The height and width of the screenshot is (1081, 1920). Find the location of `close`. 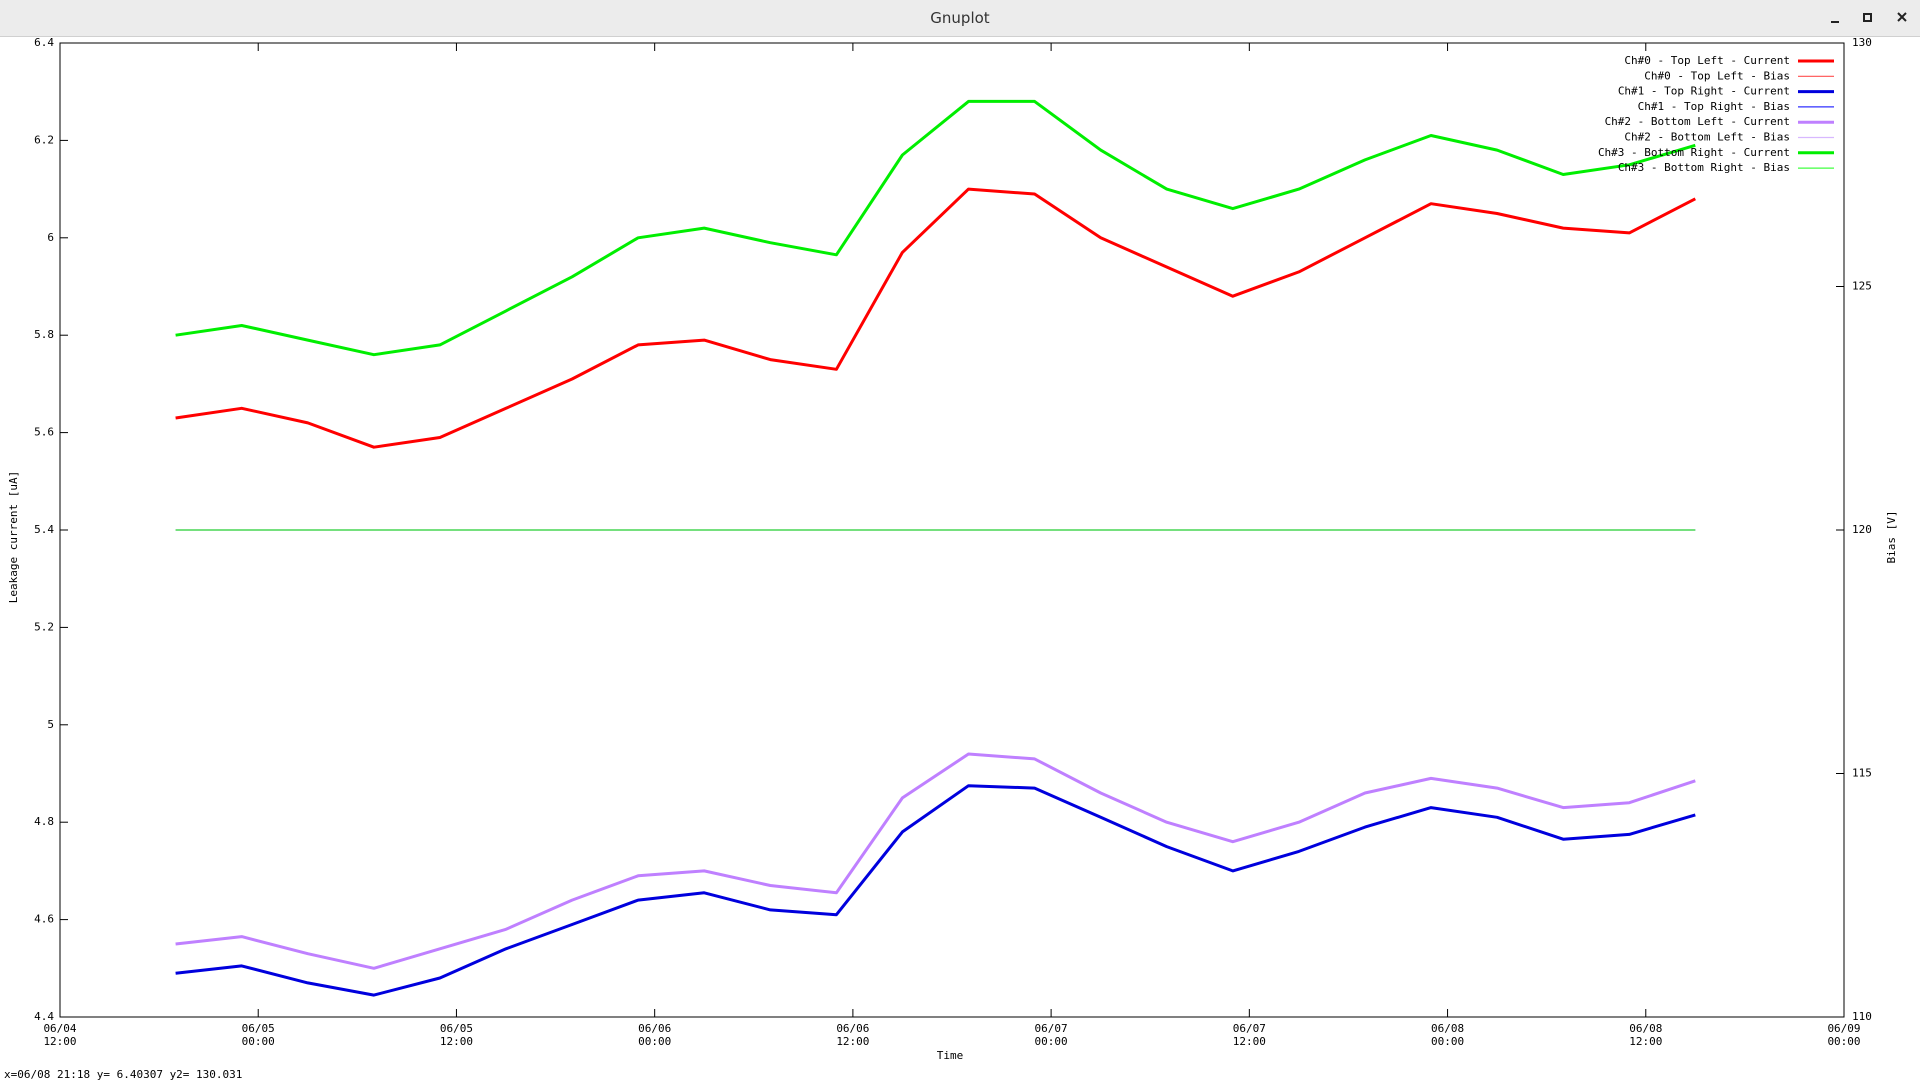

close is located at coordinates (1902, 17).